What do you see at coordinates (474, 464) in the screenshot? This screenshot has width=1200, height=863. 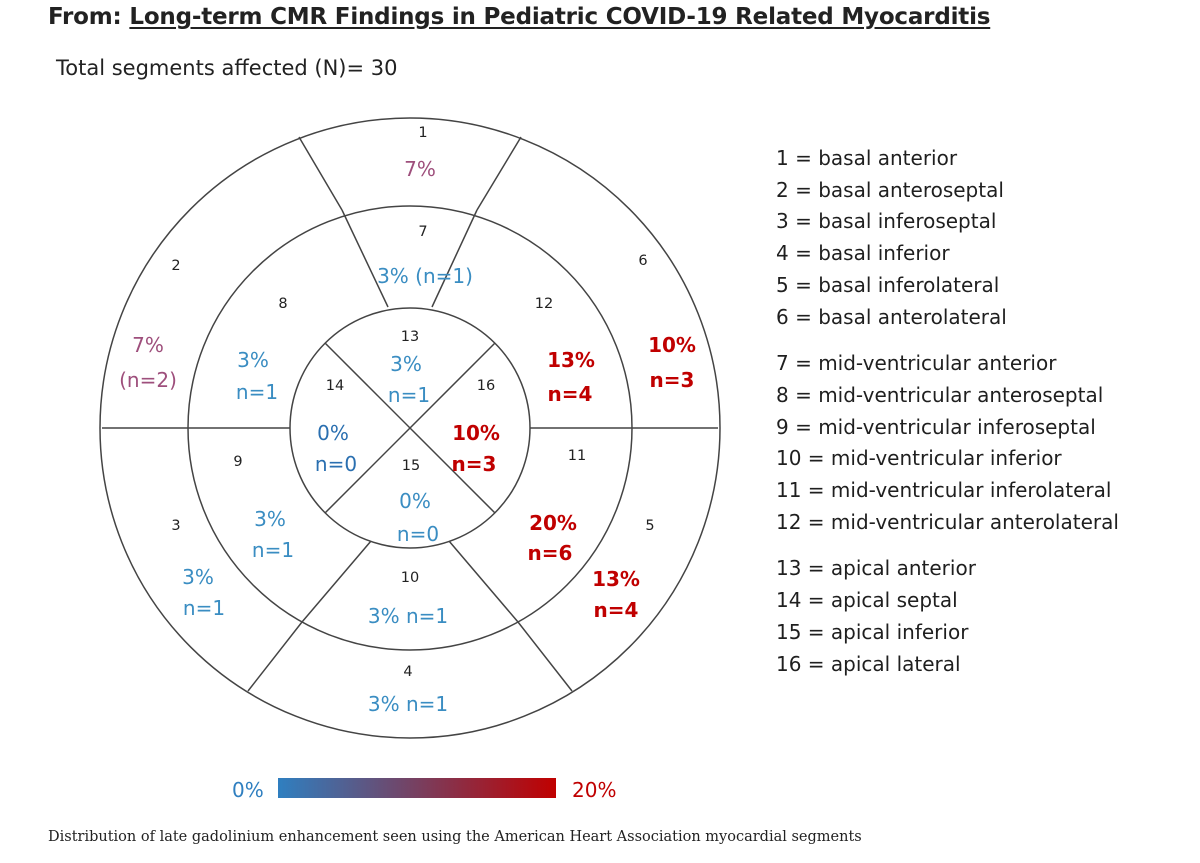 I see `segment-16-count: n=3` at bounding box center [474, 464].